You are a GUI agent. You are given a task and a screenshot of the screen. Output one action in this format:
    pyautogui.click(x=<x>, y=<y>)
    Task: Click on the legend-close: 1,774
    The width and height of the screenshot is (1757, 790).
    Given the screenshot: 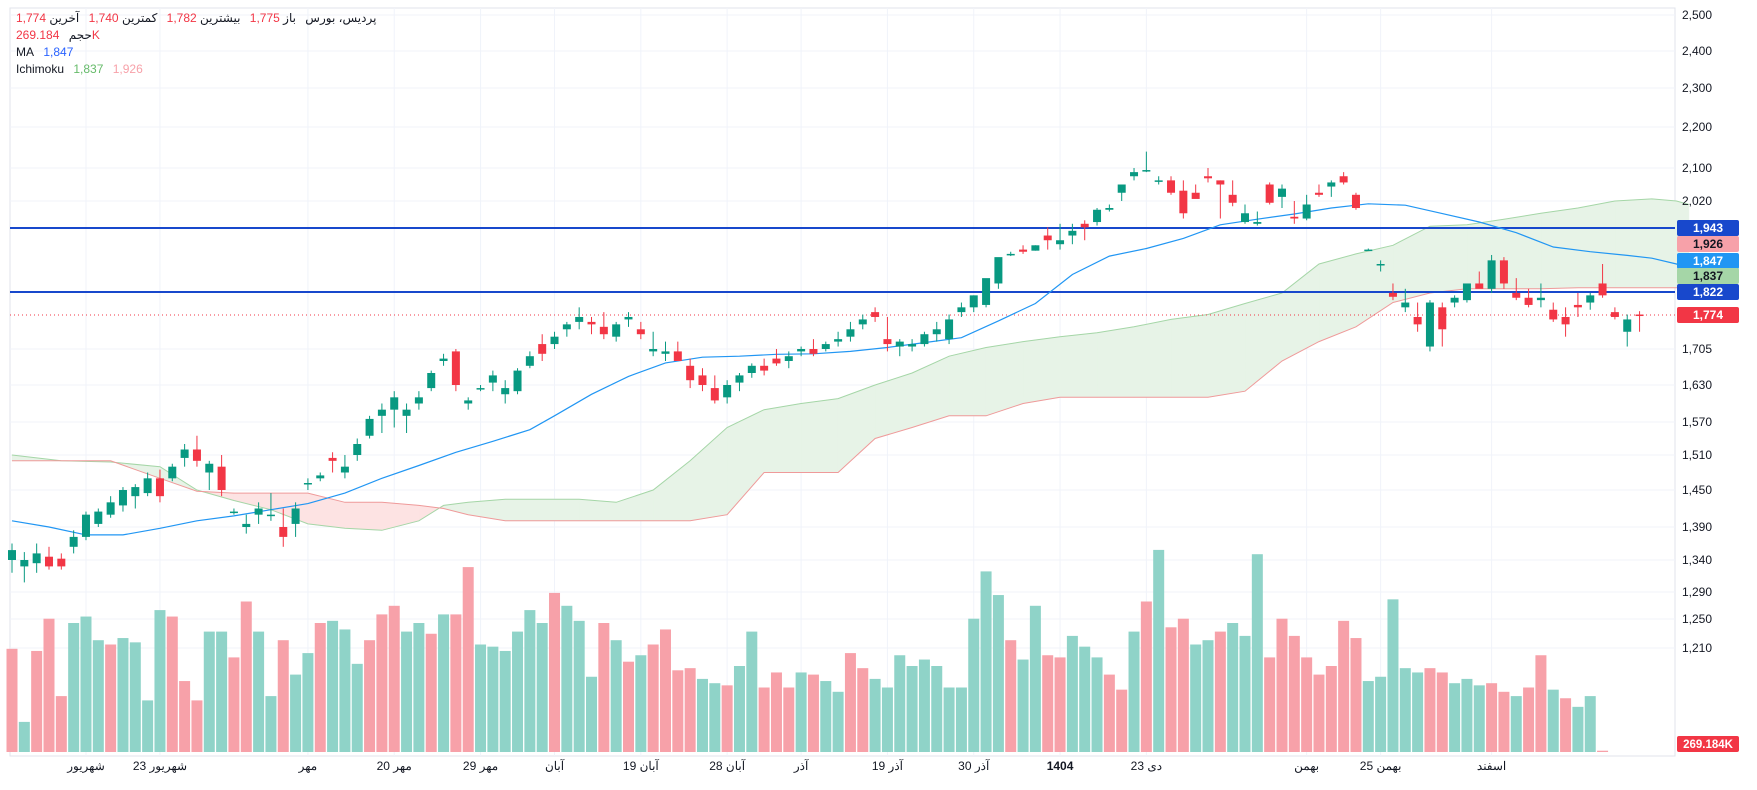 What is the action you would take?
    pyautogui.click(x=31, y=18)
    